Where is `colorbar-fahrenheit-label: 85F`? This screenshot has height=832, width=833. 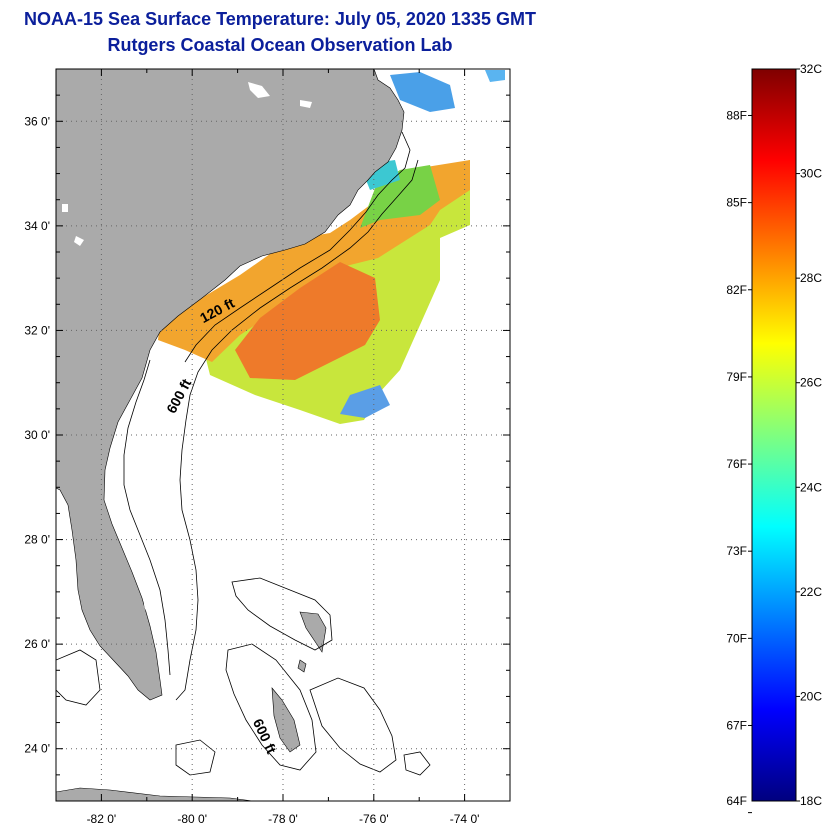
colorbar-fahrenheit-label: 85F is located at coordinates (736, 203).